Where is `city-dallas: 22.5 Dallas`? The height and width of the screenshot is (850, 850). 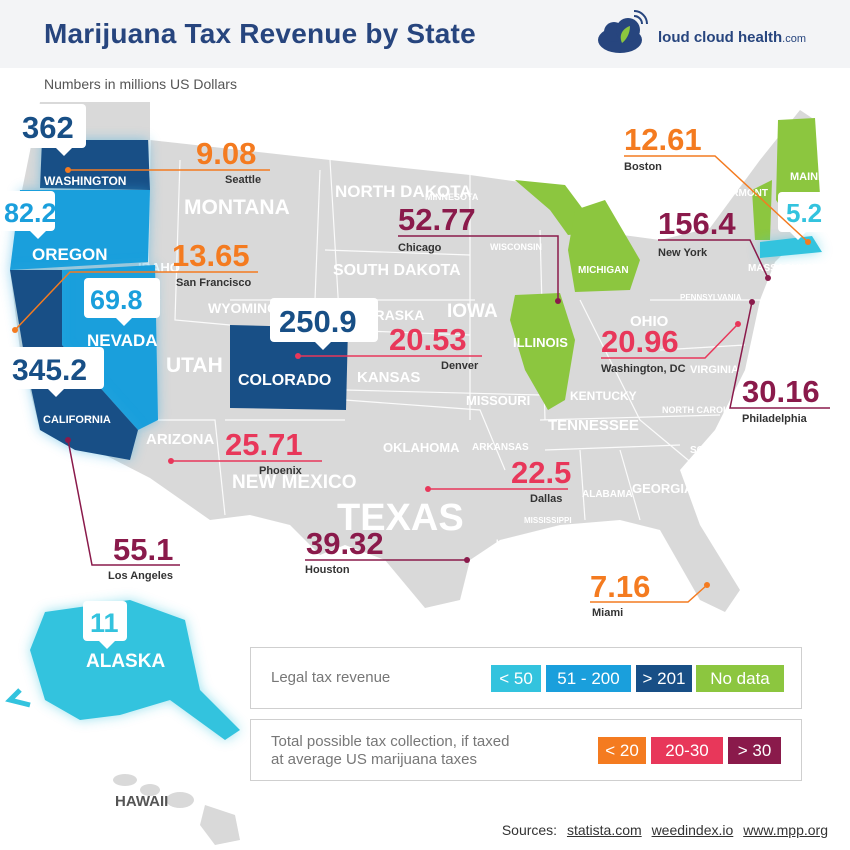 city-dallas: 22.5 Dallas is located at coordinates (498, 480).